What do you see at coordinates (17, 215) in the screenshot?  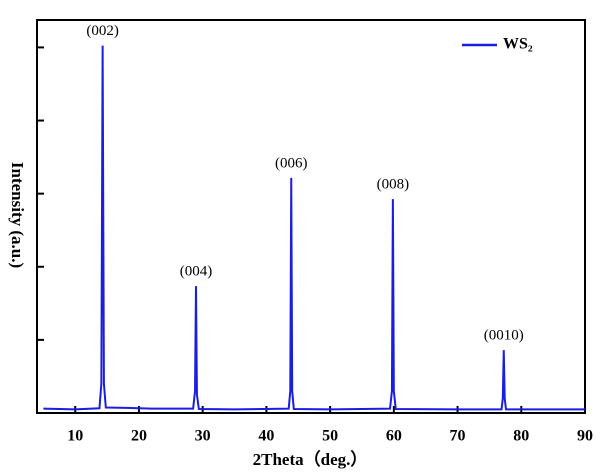 I see `y-axis-label: Intensity (a.u.)` at bounding box center [17, 215].